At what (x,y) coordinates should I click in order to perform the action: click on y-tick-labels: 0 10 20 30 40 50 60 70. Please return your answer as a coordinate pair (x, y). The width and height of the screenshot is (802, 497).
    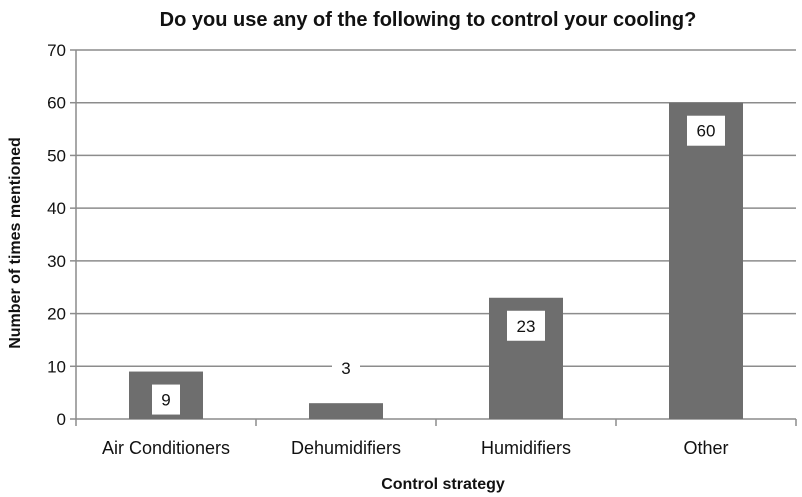
    Looking at the image, I should click on (56, 235).